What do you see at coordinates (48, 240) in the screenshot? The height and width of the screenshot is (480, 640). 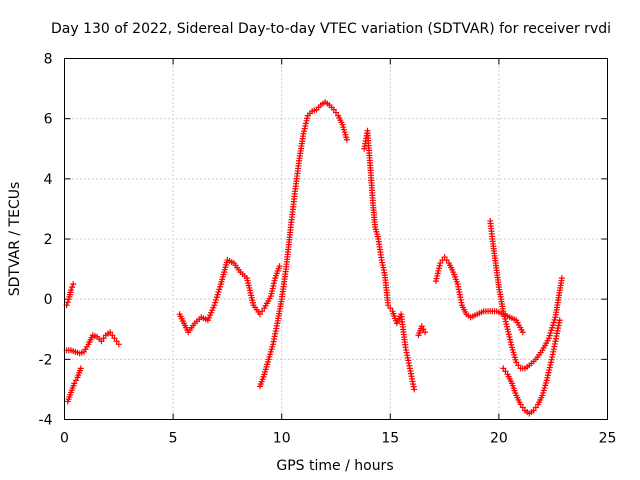 I see `y-tick-label: 2` at bounding box center [48, 240].